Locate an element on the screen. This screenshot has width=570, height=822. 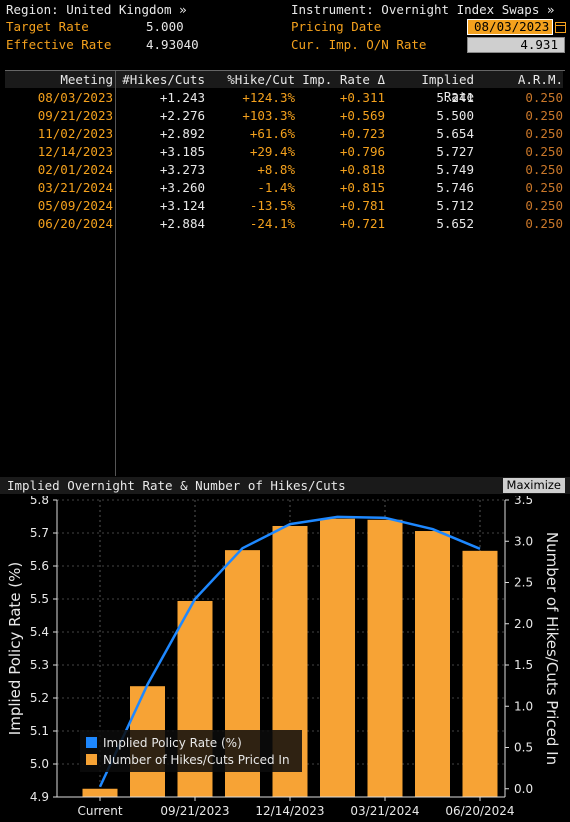
cell-imp-rate-delta: +0.781 is located at coordinates (362, 205).